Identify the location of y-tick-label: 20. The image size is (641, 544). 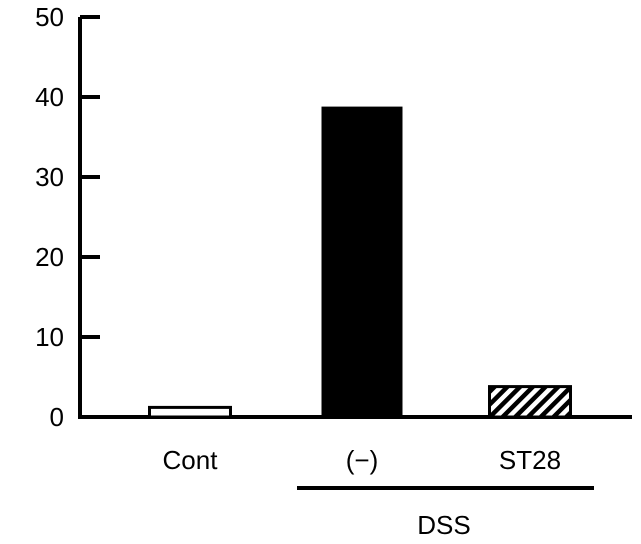
(49, 257).